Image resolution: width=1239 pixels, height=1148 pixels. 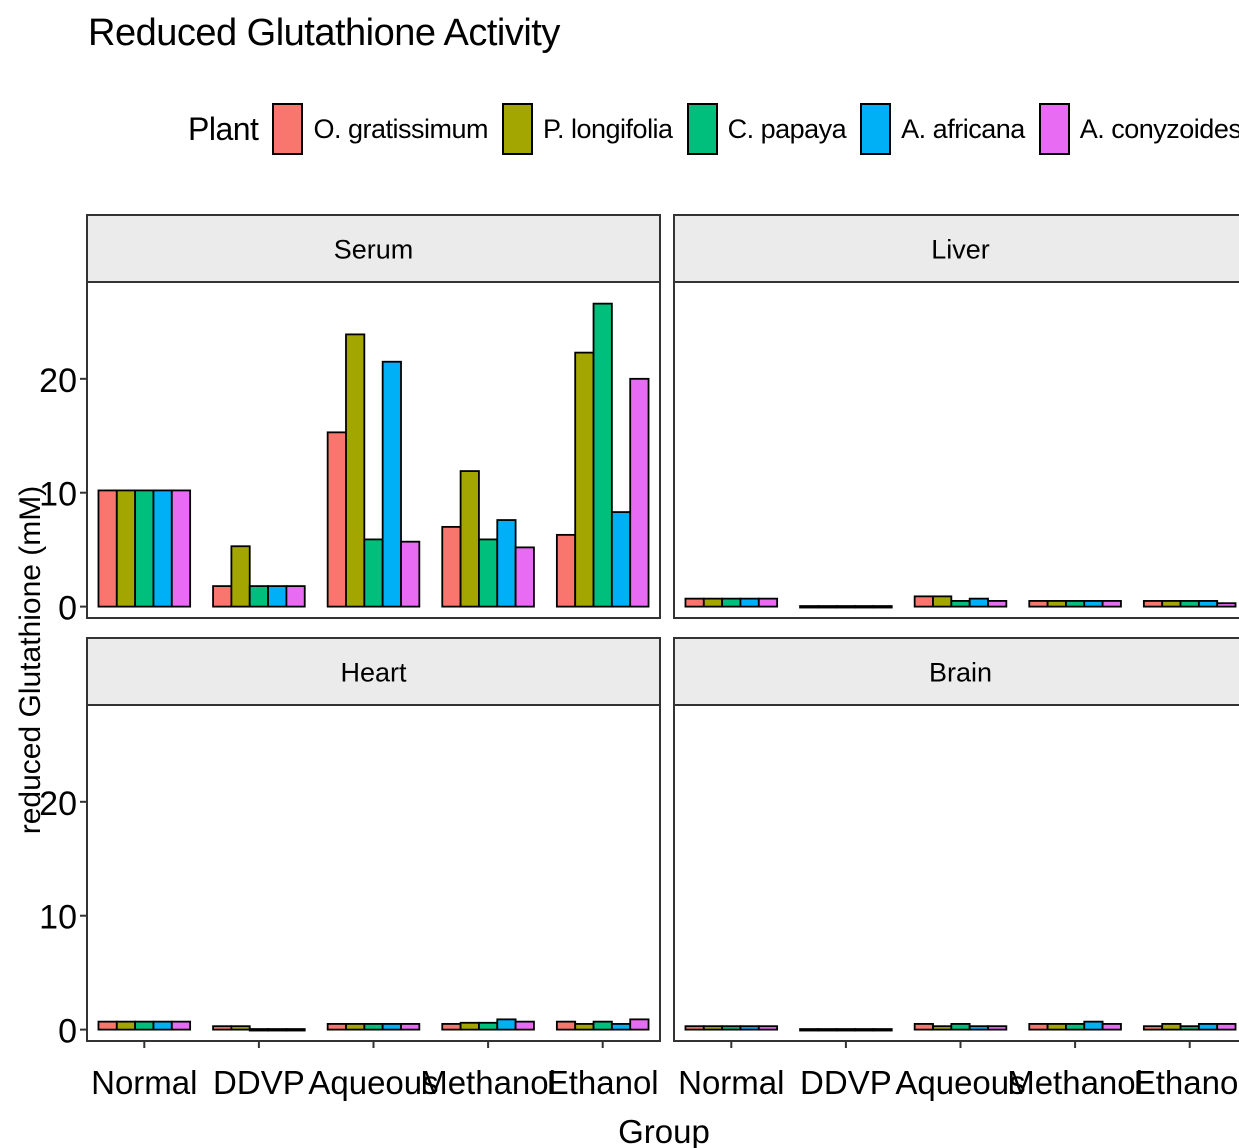 What do you see at coordinates (400, 128) in the screenshot?
I see `legend-label: O. gratissimum` at bounding box center [400, 128].